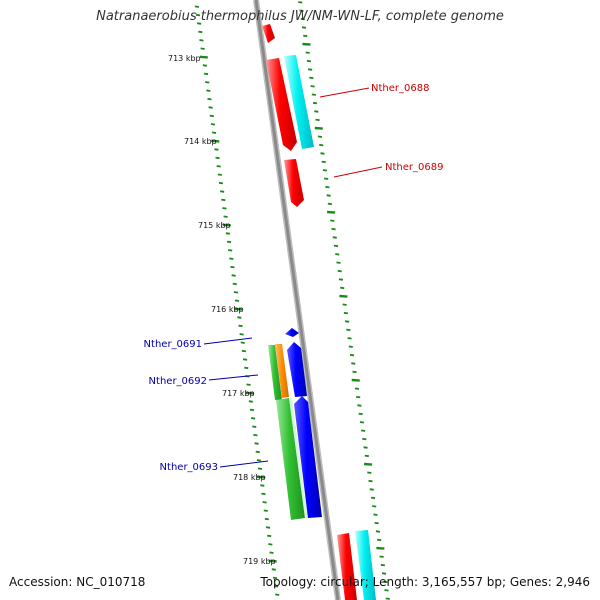 The image size is (600, 600). I want to click on tick-label-716: 716 kbp, so click(227, 309).